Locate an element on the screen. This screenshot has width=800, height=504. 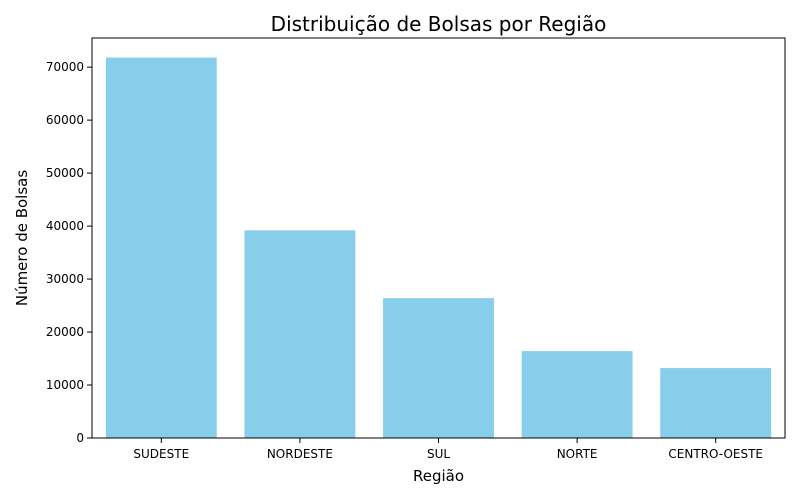
y-tick-label: 10000 is located at coordinates (65, 385).